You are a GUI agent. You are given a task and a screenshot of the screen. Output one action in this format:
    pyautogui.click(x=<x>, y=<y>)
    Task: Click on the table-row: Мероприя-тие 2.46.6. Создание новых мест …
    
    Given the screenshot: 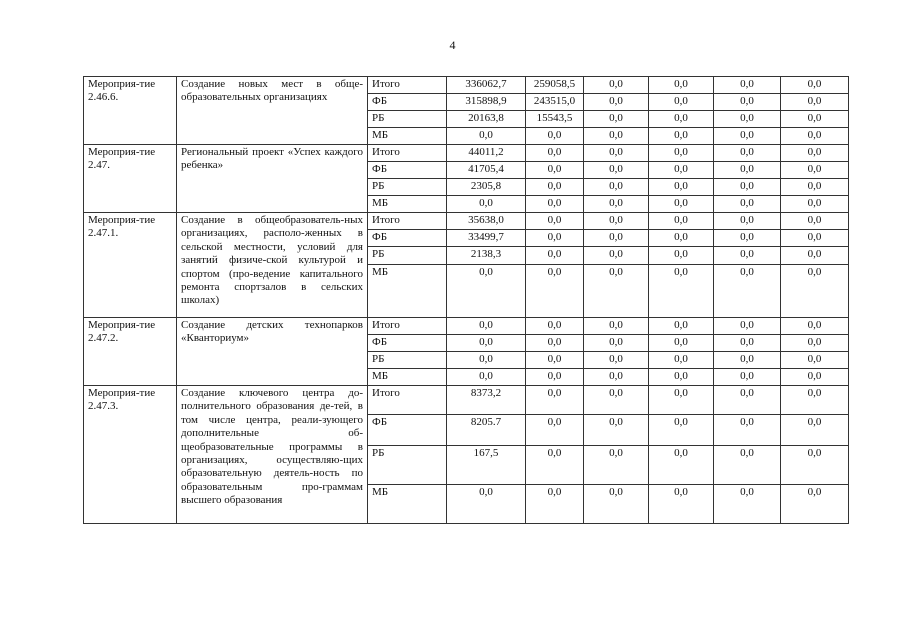 What is the action you would take?
    pyautogui.click(x=466, y=110)
    